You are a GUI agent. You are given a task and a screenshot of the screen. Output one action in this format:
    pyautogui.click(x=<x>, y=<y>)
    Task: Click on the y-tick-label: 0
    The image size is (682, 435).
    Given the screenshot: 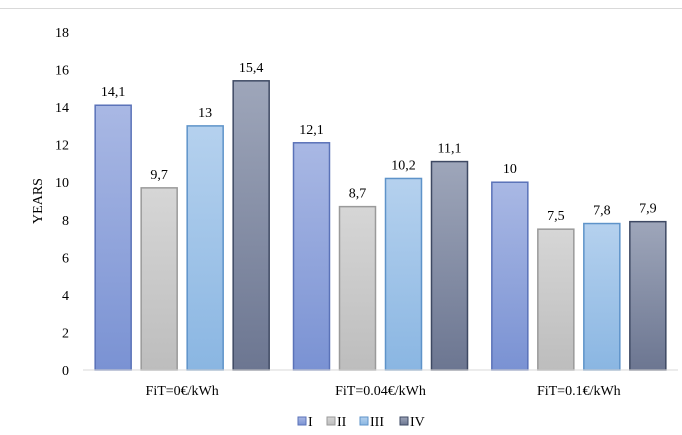 What is the action you would take?
    pyautogui.click(x=65, y=371)
    